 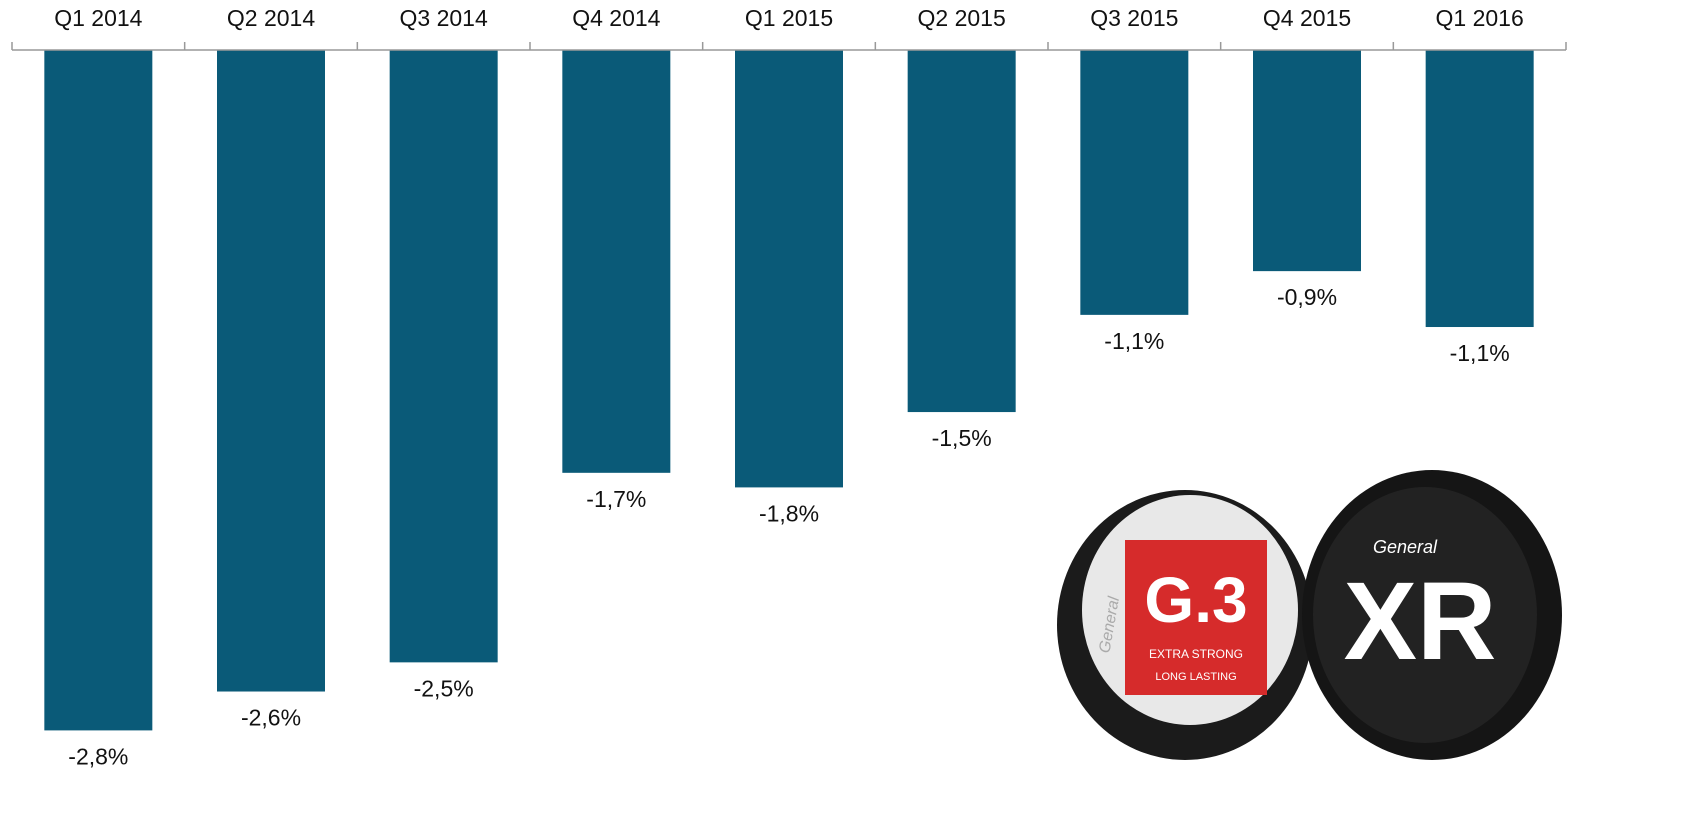 What do you see at coordinates (1195, 600) in the screenshot?
I see `photo-text: G.3` at bounding box center [1195, 600].